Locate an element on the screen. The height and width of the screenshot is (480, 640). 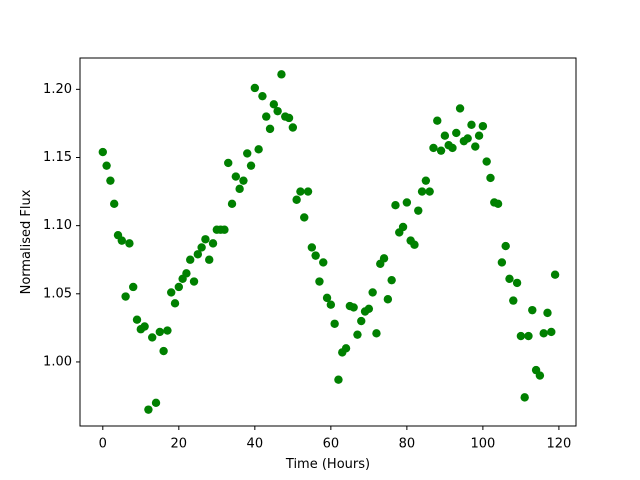
x-tick-label: 0 is located at coordinates (103, 444).